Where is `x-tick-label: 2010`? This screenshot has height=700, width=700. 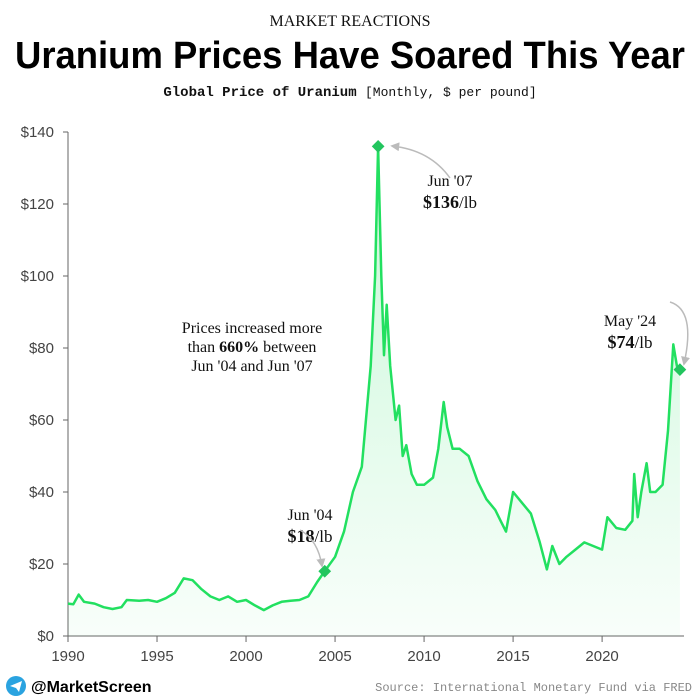
x-tick-label: 2010 is located at coordinates (423, 656).